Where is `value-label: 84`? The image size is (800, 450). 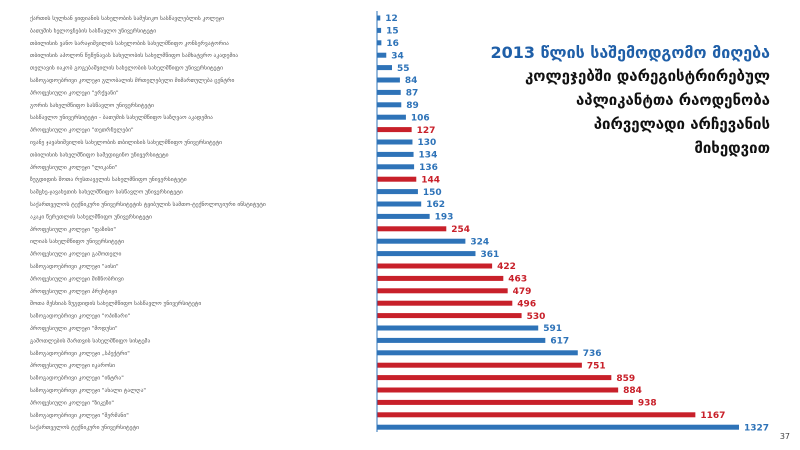 value-label: 84 is located at coordinates (411, 81).